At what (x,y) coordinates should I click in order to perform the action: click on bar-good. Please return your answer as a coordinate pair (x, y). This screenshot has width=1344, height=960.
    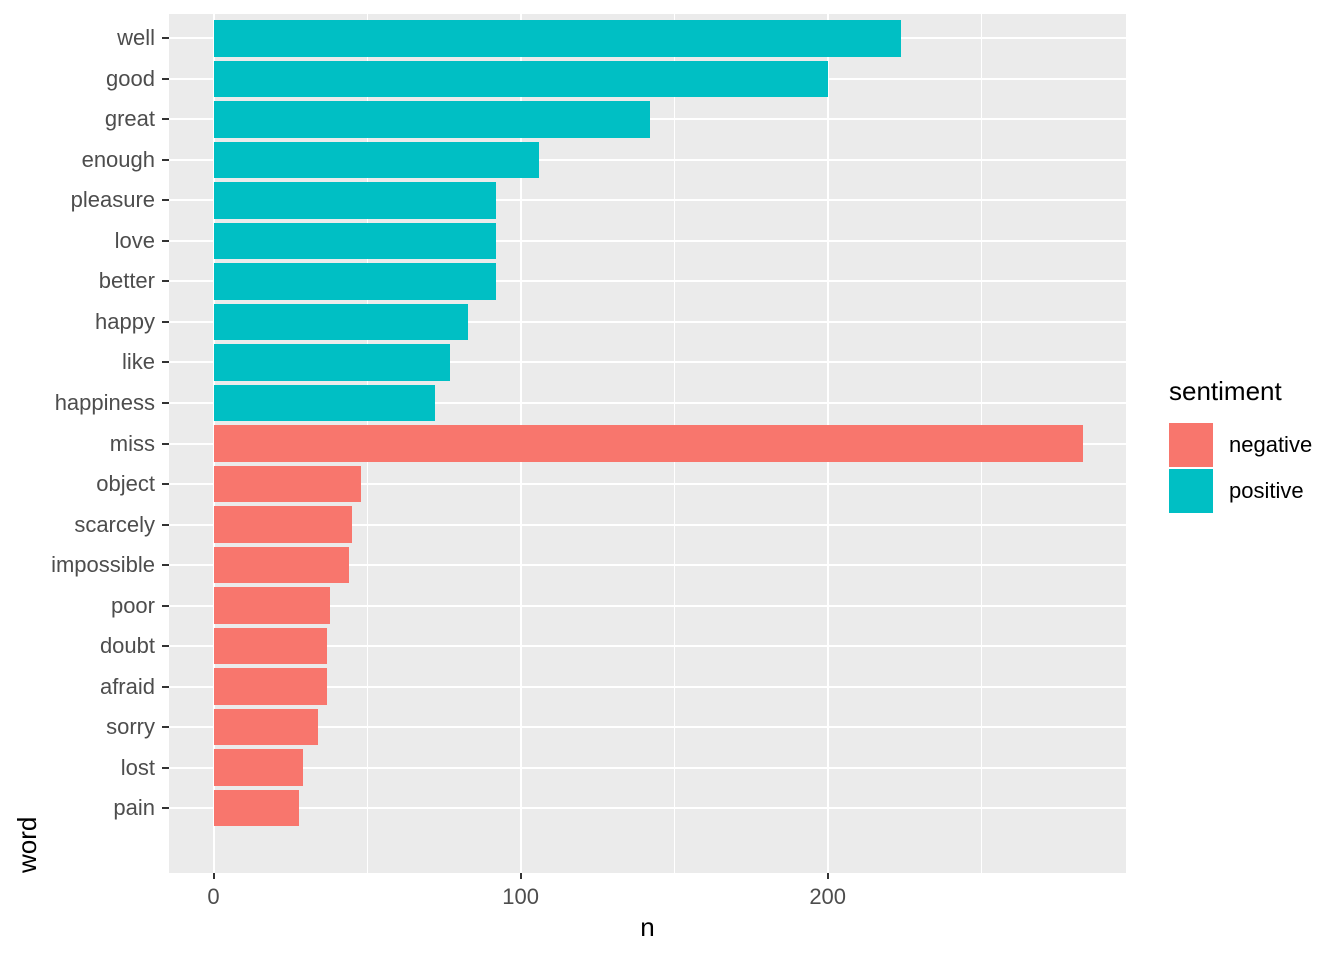
    Looking at the image, I should click on (520, 79).